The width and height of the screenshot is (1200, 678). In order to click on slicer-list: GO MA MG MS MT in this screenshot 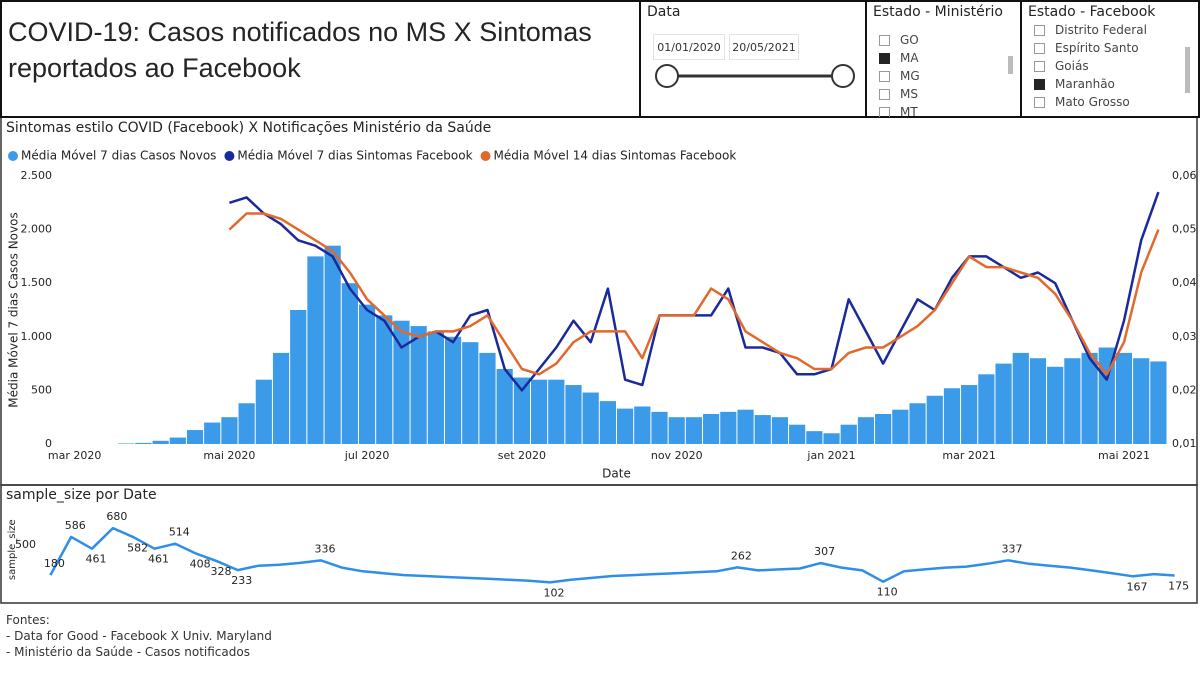, I will do `click(934, 74)`.